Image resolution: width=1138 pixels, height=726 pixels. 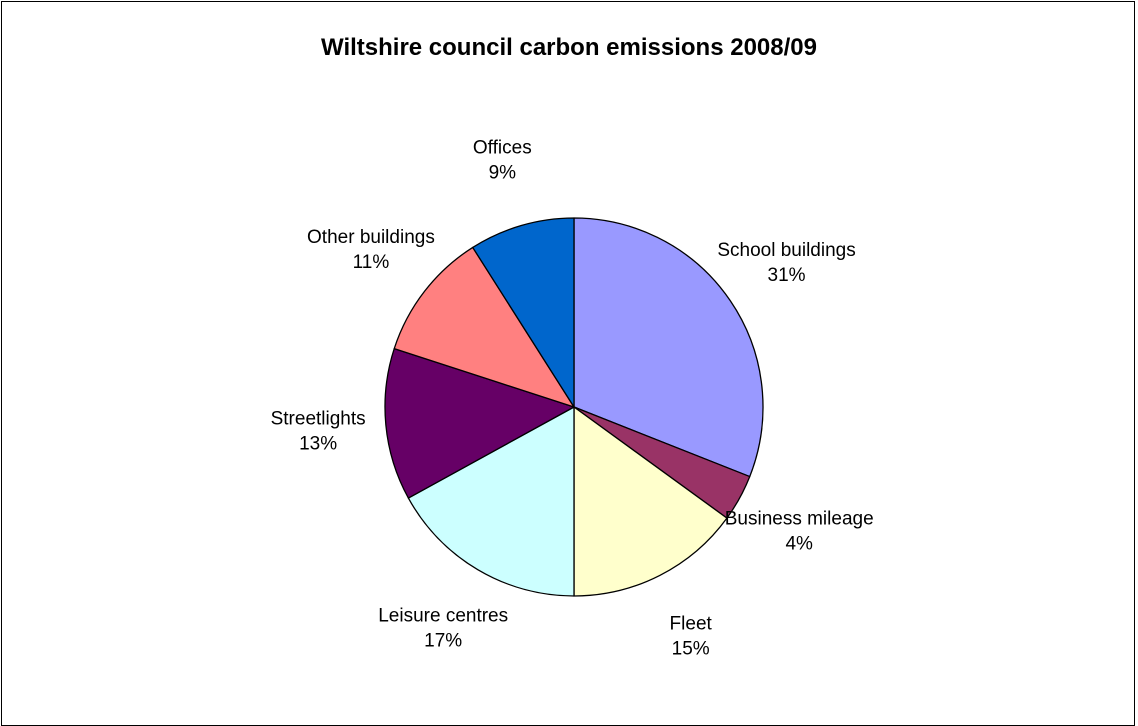 I want to click on slice-percent-school-buildings: 31%, so click(x=787, y=275).